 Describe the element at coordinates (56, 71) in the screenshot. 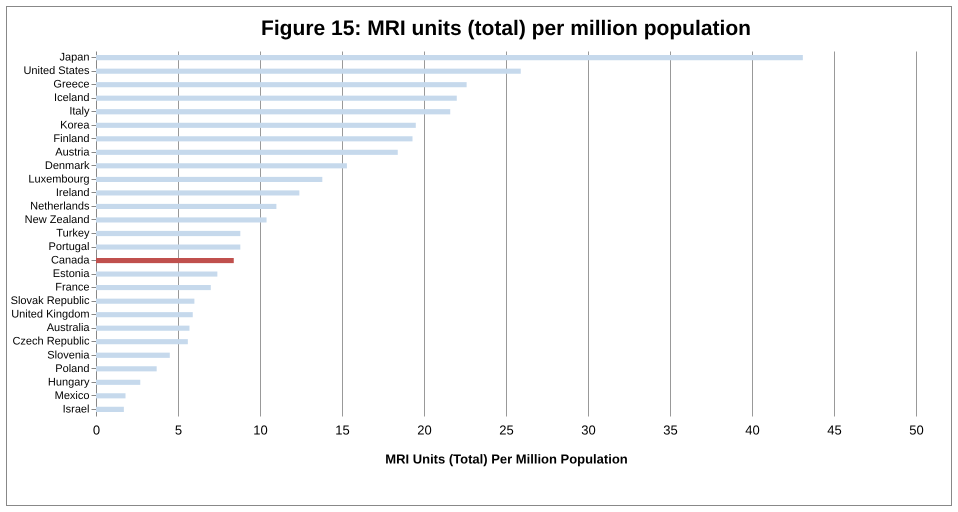

I see `y-tick-label: United States` at that location.